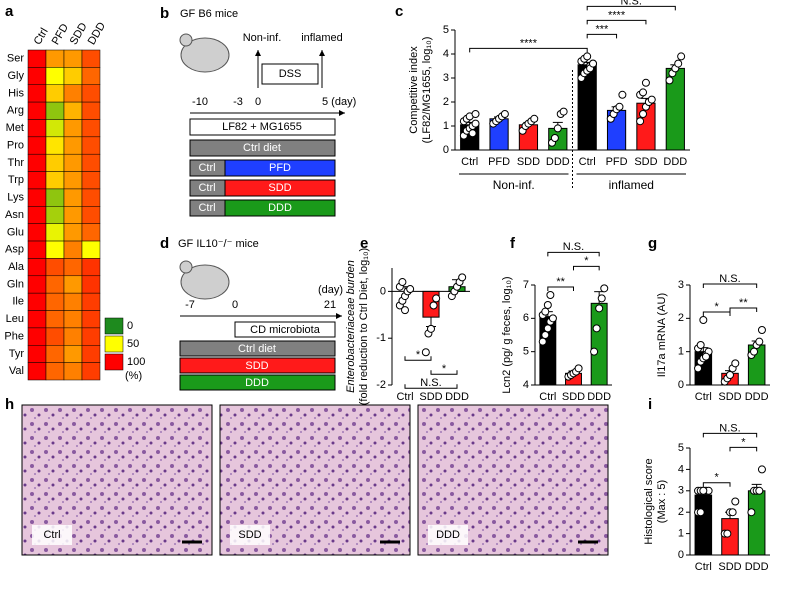  Describe the element at coordinates (257, 382) in the screenshot. I see `box` at that location.